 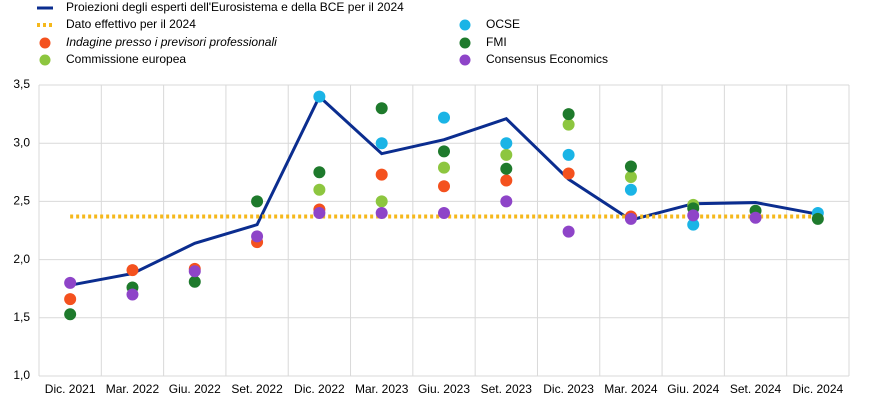 I want to click on x-tick-label: Mar. 2024, so click(x=631, y=389).